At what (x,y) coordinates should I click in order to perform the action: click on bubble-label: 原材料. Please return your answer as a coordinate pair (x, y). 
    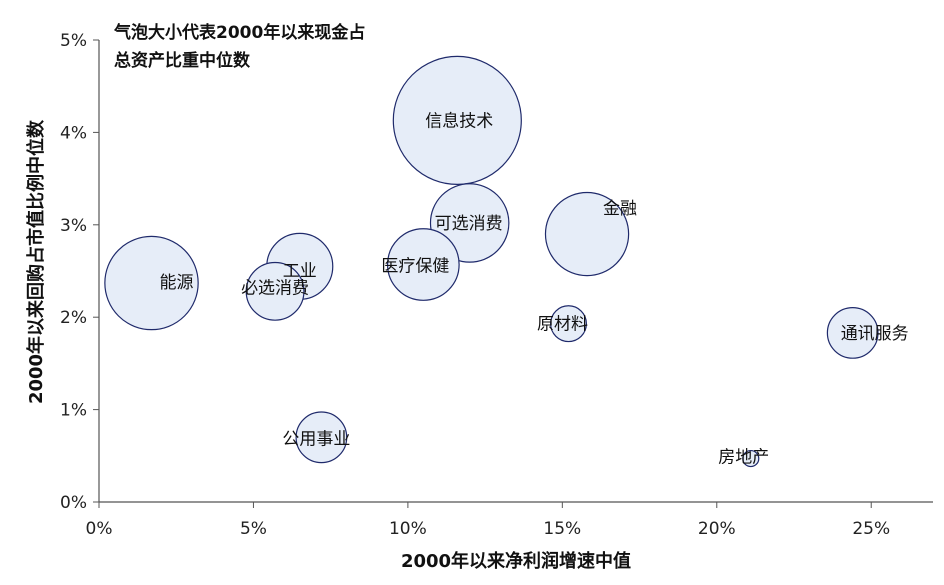
    Looking at the image, I should click on (562, 325).